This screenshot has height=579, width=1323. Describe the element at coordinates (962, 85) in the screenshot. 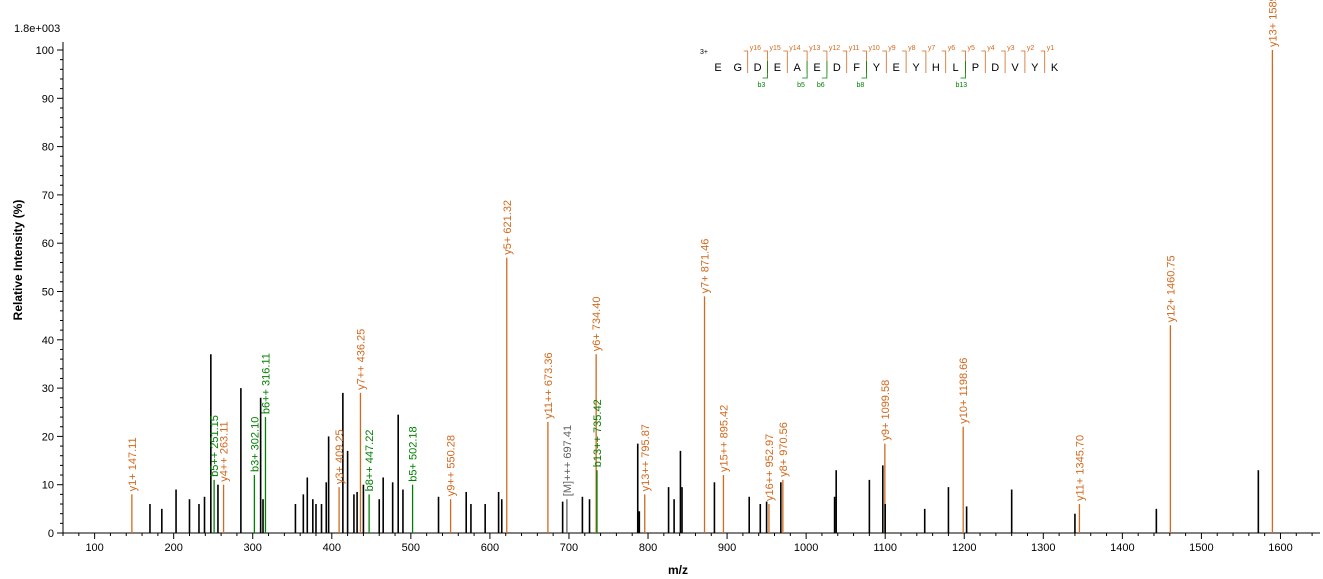

I see `b-ion-label: b13` at that location.